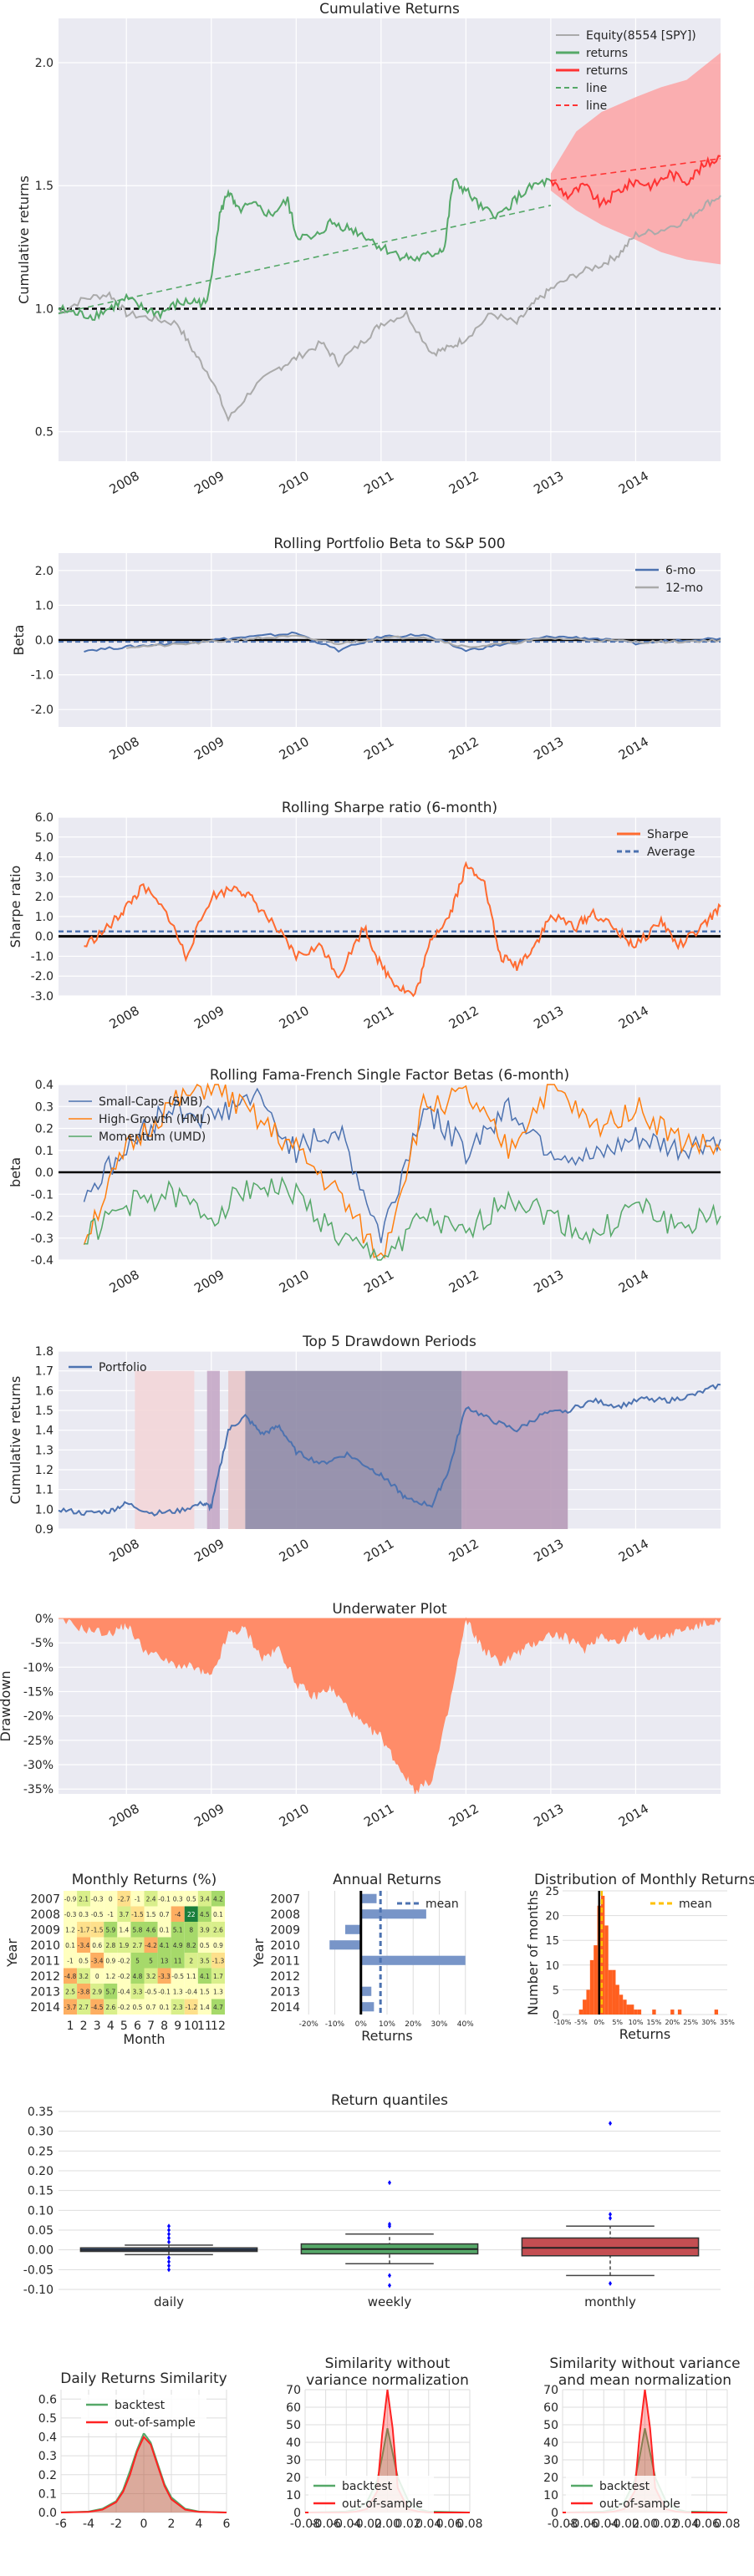 This screenshot has height=2576, width=754. I want to click on panel2-xtick-label: 2009, so click(209, 748).